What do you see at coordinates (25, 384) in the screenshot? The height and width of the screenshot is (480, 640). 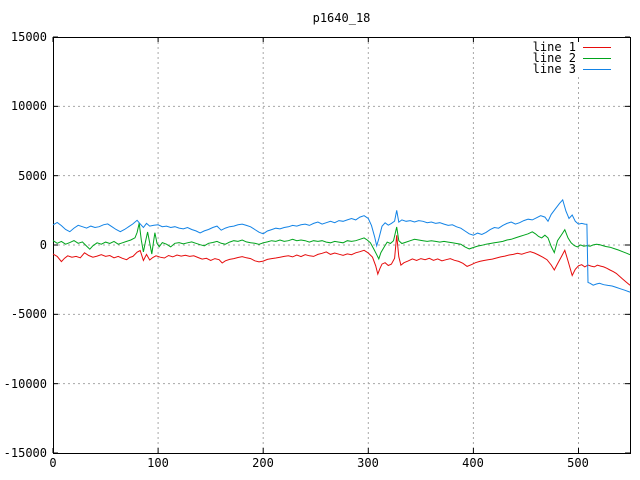 I see `y-tick--10000: -10000` at bounding box center [25, 384].